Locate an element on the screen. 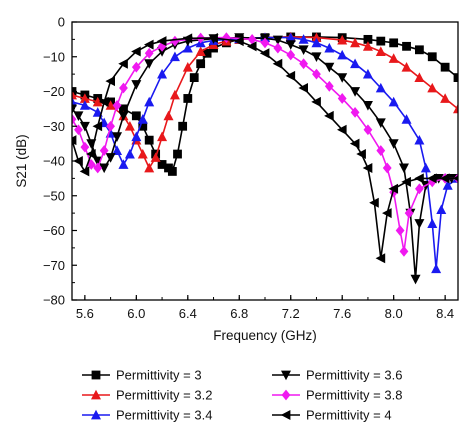 This screenshot has width=474, height=445. legend-label: Permittivity = 3.4 is located at coordinates (164, 415).